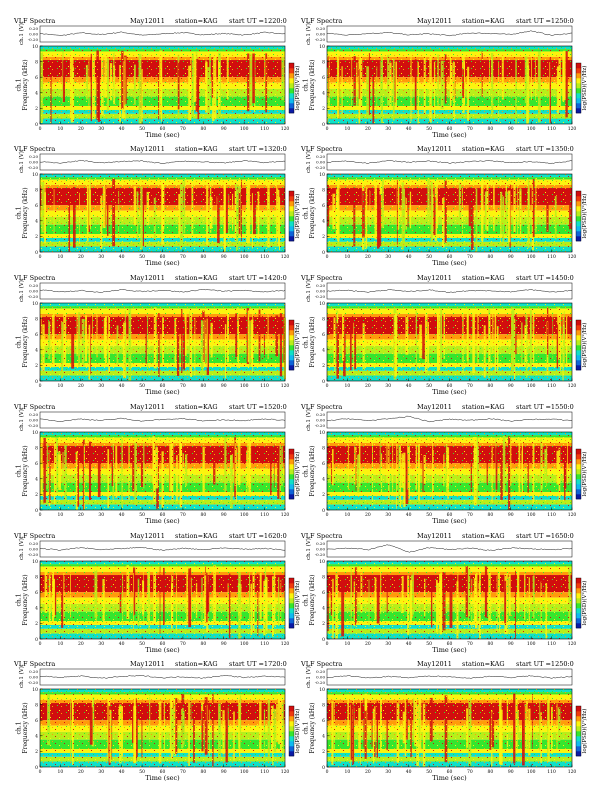 Image resolution: width=612 pixels, height=792 pixels. I want to click on spectrum-noise, so click(162, 728).